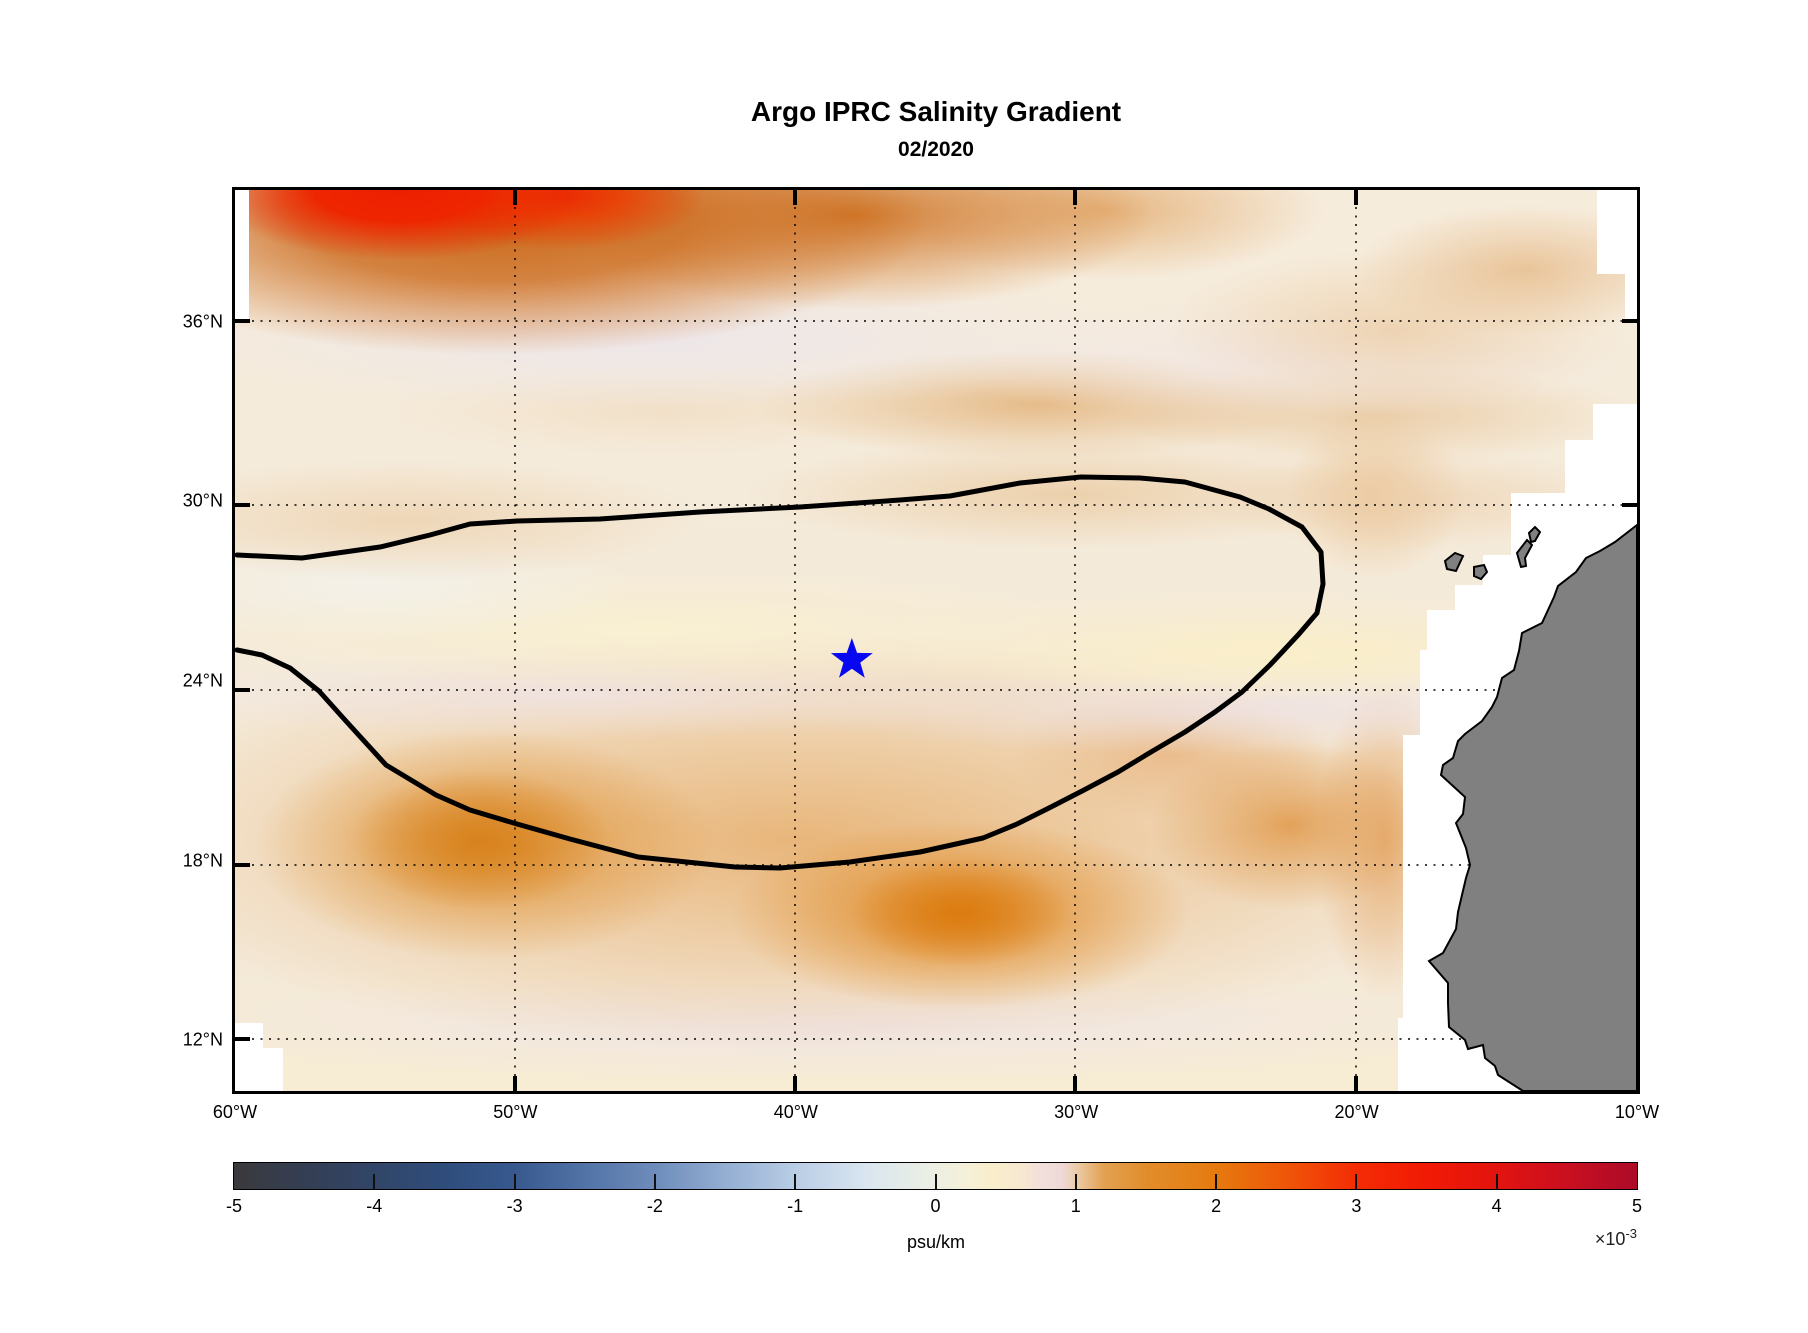 This screenshot has height=1333, width=1808. I want to click on colorbar, so click(935, 1176).